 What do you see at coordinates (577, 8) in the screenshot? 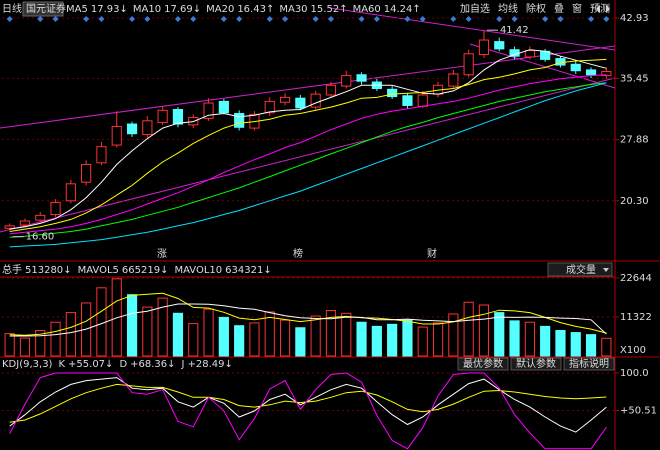
I see `toolbar-button: 窗` at bounding box center [577, 8].